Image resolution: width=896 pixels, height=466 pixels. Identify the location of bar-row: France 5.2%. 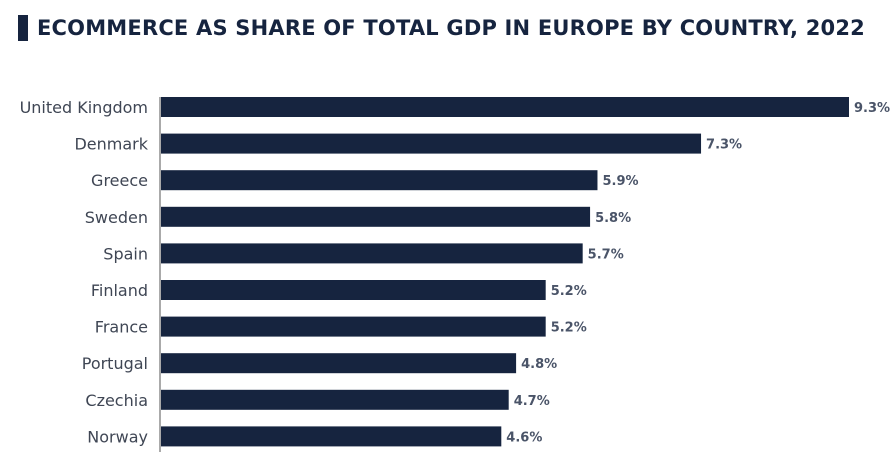
(341, 326).